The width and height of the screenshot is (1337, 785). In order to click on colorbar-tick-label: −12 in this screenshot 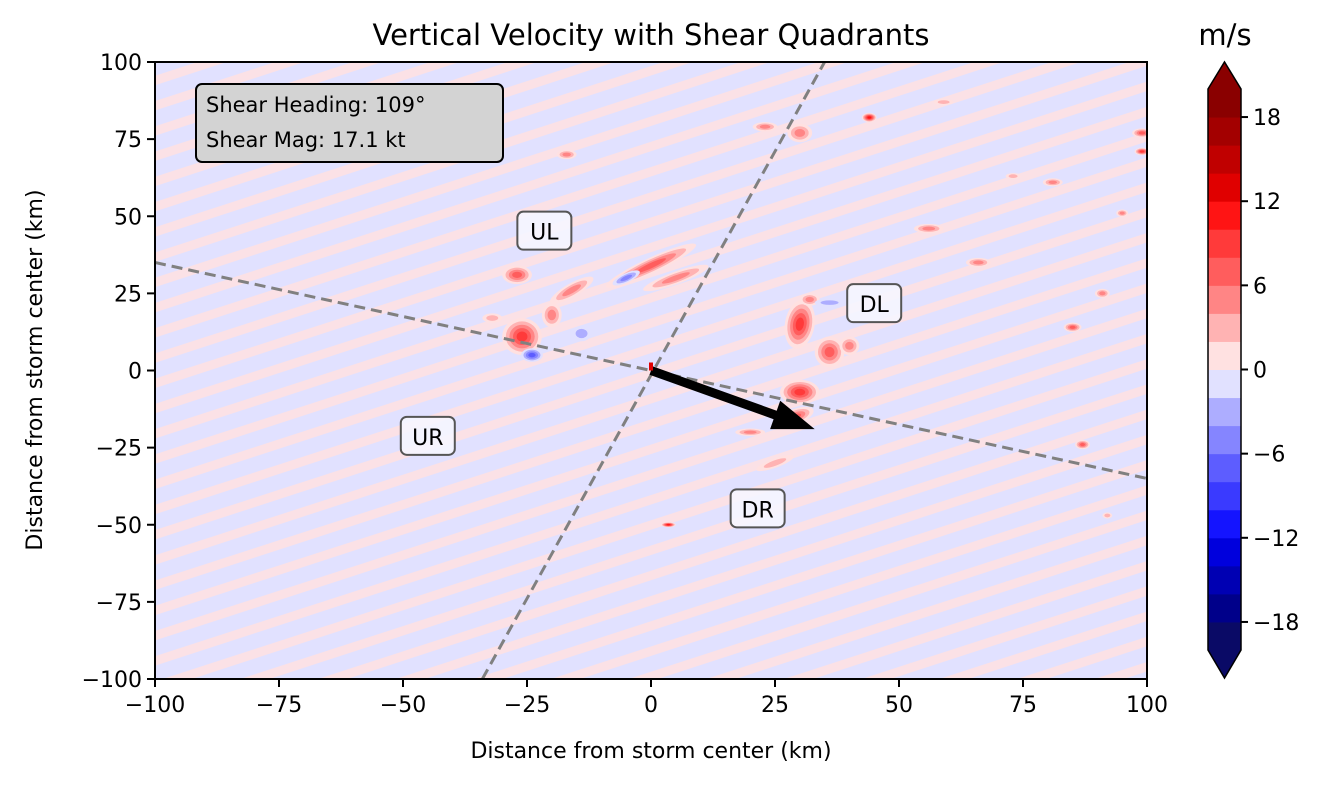, I will do `click(1276, 539)`.